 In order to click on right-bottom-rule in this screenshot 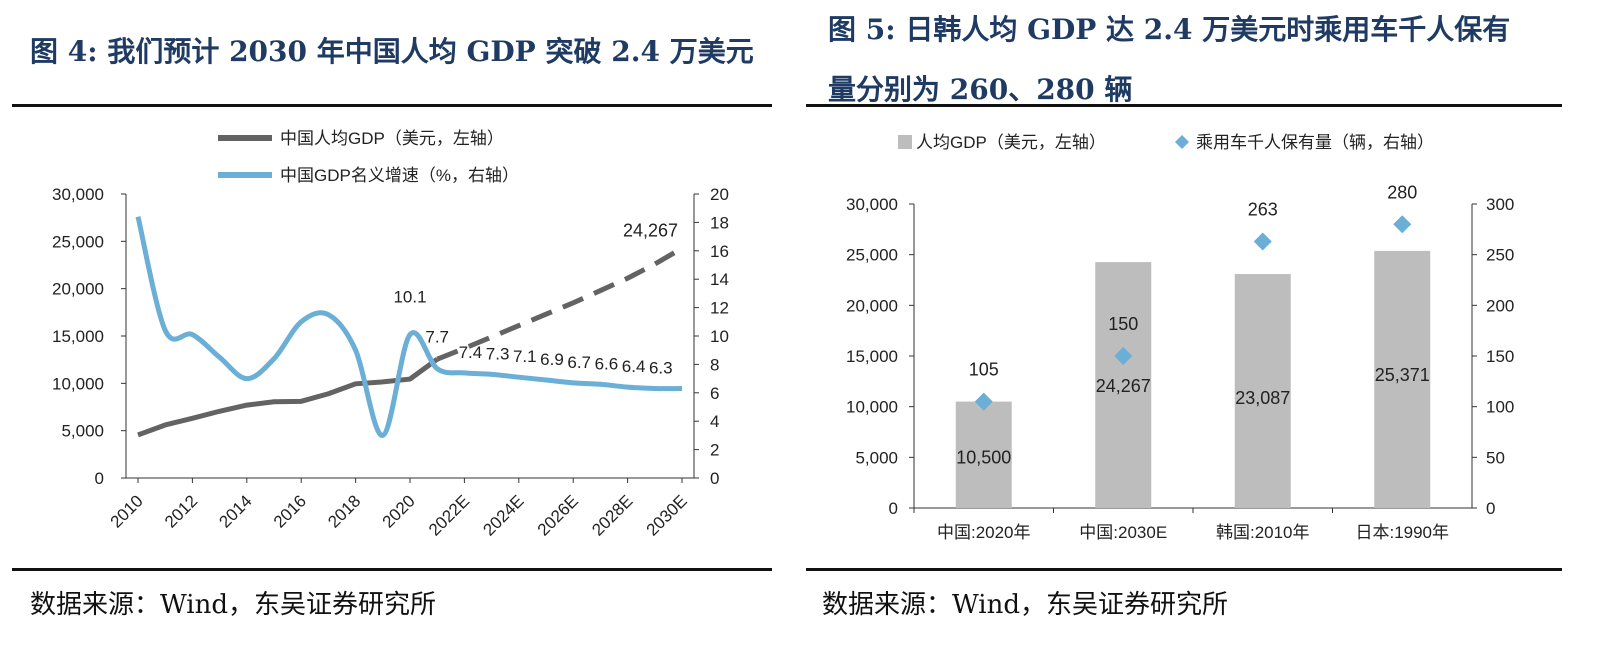, I will do `click(1184, 569)`.